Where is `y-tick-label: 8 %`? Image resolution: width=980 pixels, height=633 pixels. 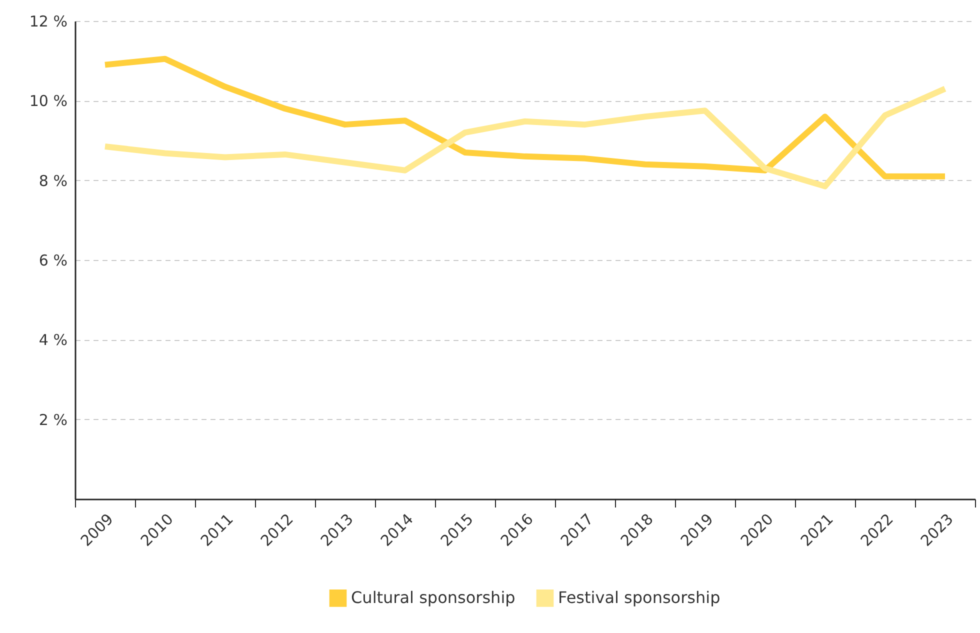
y-tick-label: 8 % is located at coordinates (53, 181).